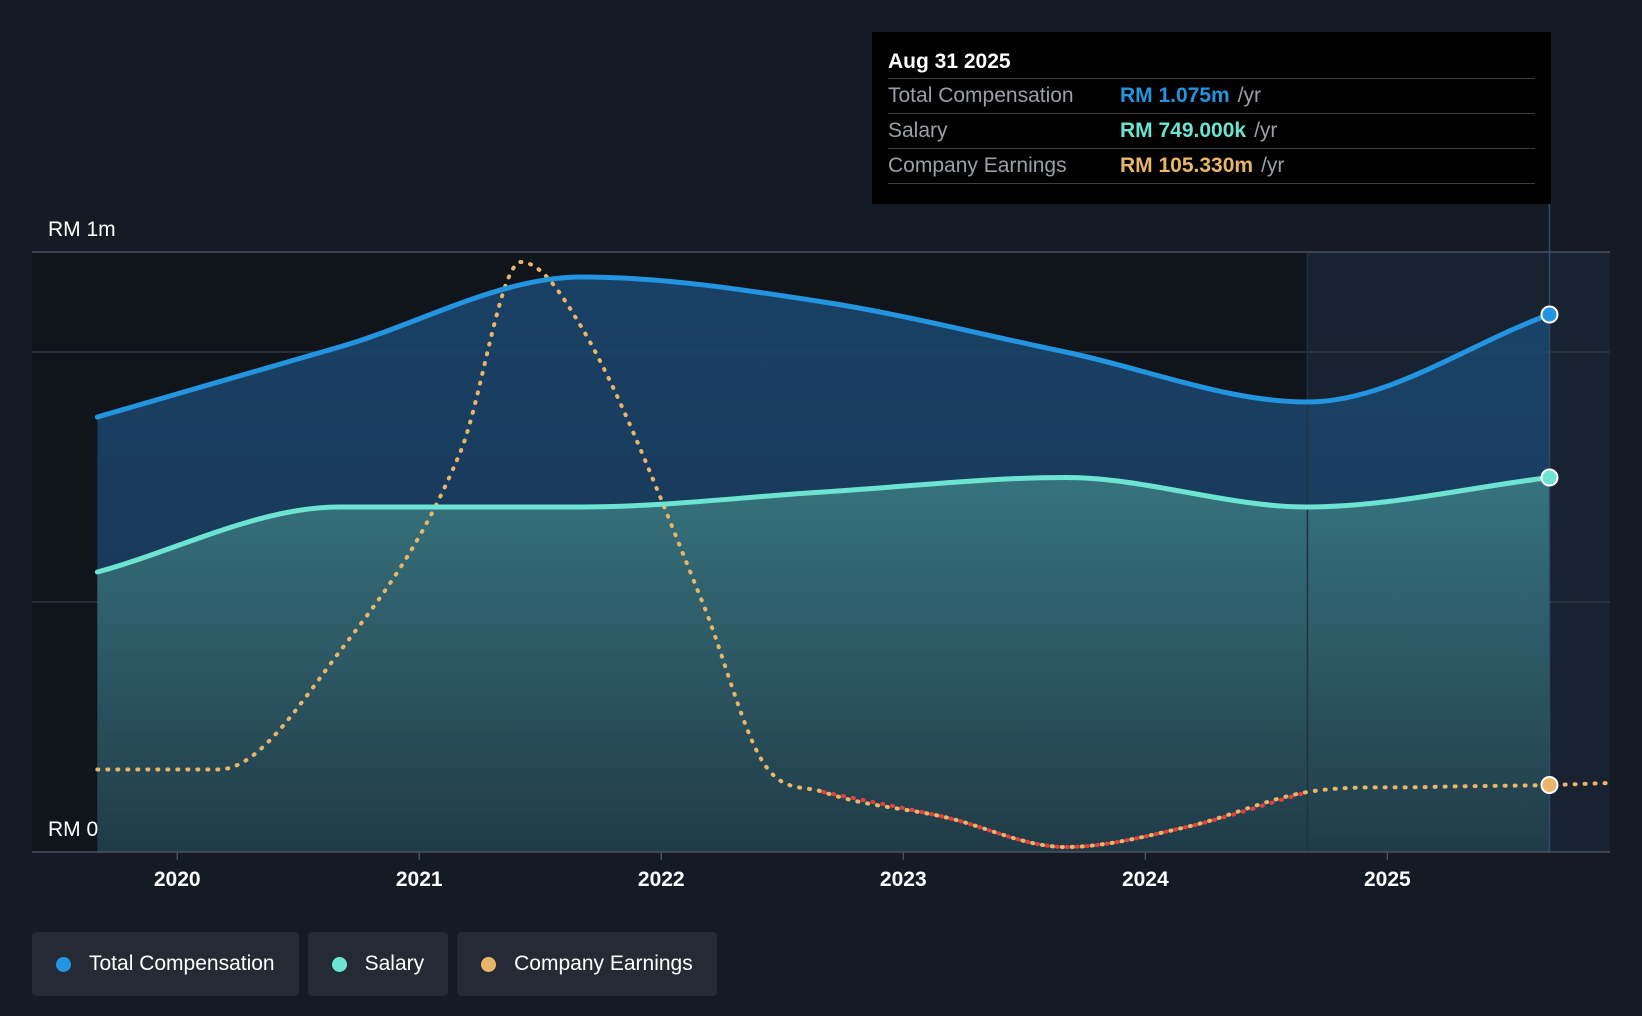  What do you see at coordinates (977, 165) in the screenshot?
I see `tooltip-label: Company Earnings` at bounding box center [977, 165].